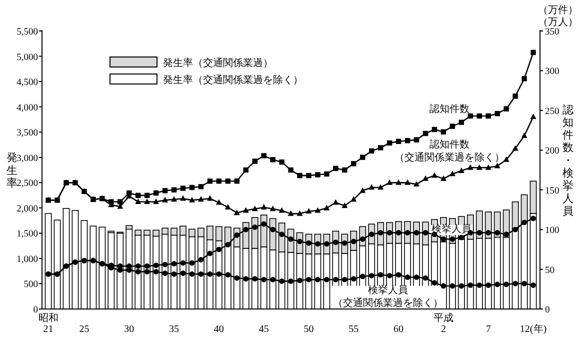  I want to click on x-tick-label: 45, so click(263, 329).